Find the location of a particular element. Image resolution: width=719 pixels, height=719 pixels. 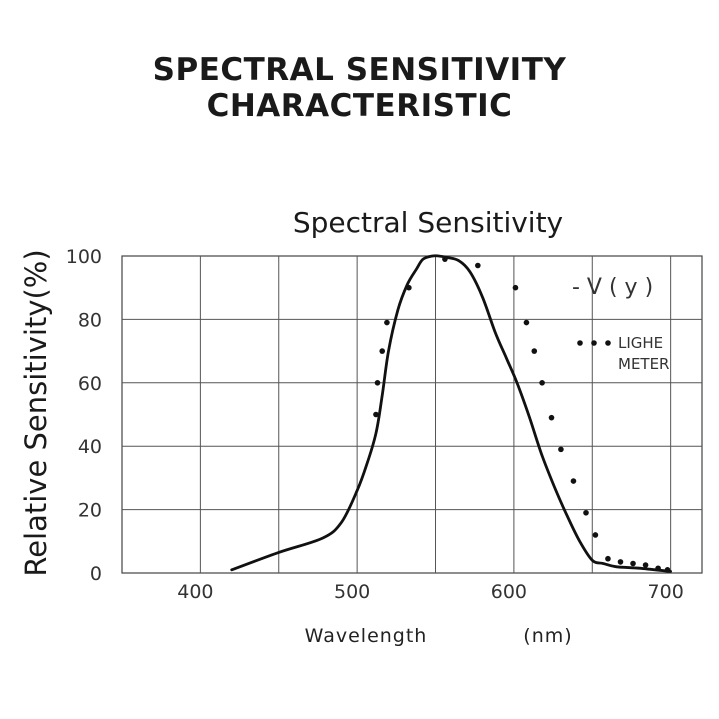

y-tick-labels: 0 20 40 60 80 100 is located at coordinates (84, 415).